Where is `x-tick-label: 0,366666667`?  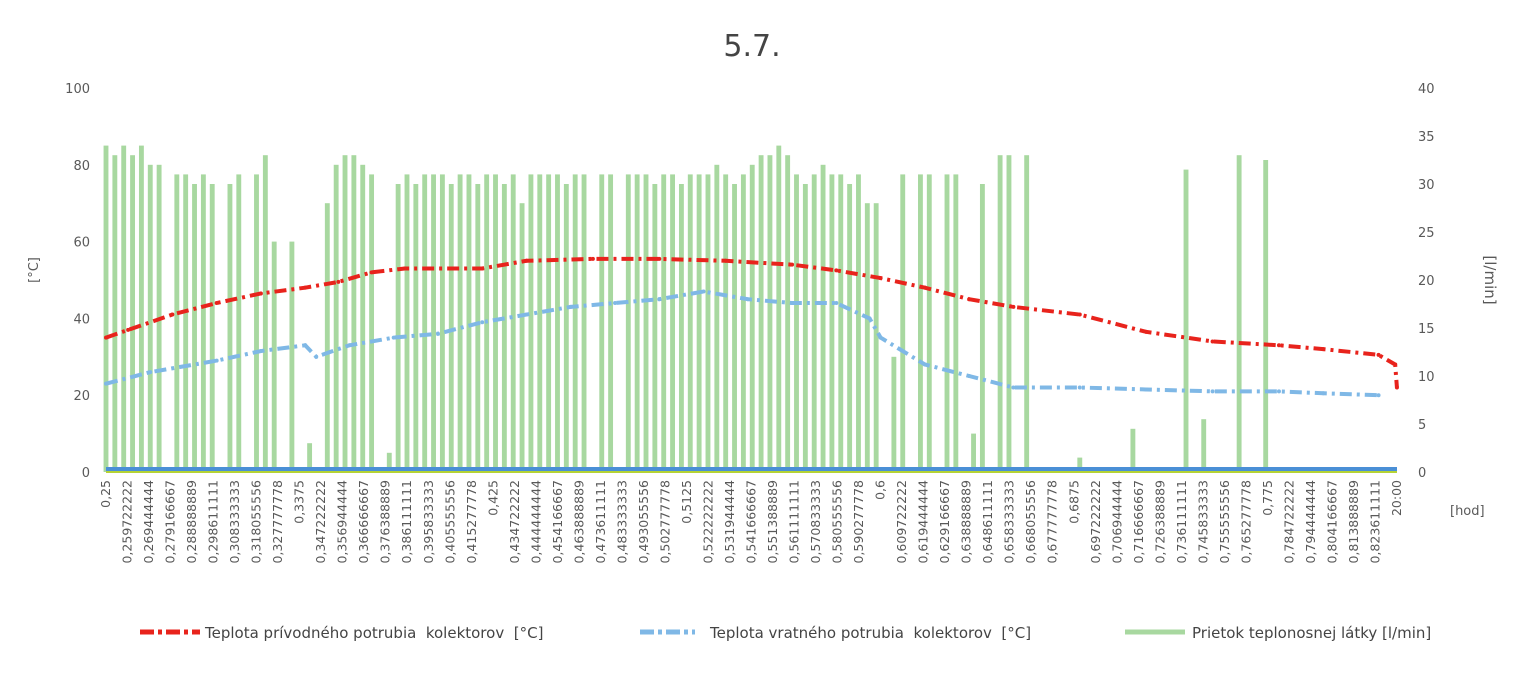 x-tick-label: 0,366666667 is located at coordinates (363, 522).